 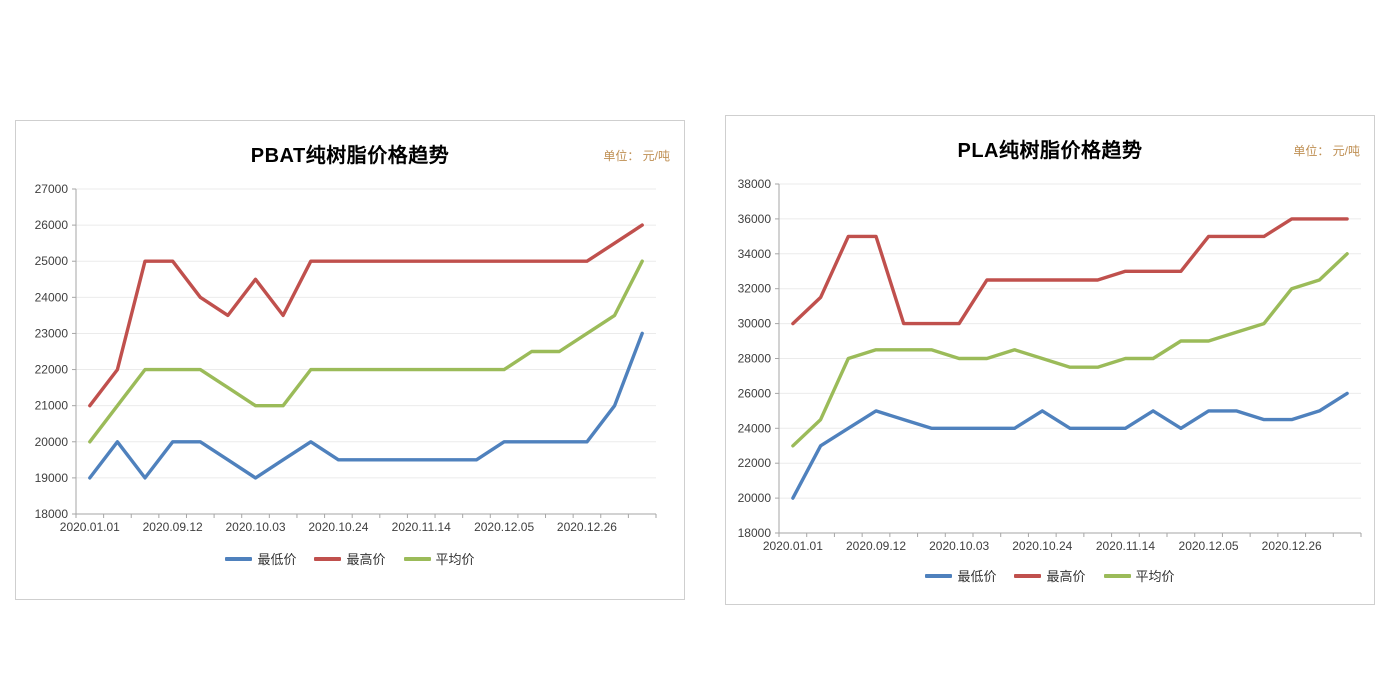 What do you see at coordinates (52, 478) in the screenshot?
I see `y-axis-label: 19000` at bounding box center [52, 478].